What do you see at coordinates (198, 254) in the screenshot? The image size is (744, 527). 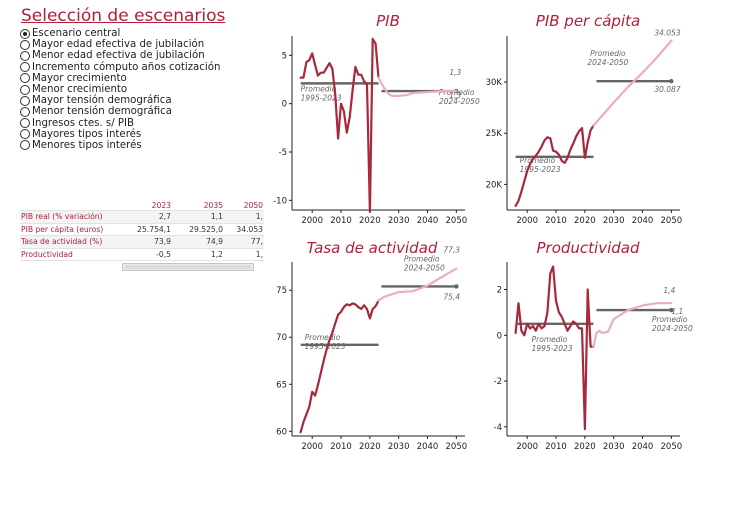 I see `table-cell: 1,2` at bounding box center [198, 254].